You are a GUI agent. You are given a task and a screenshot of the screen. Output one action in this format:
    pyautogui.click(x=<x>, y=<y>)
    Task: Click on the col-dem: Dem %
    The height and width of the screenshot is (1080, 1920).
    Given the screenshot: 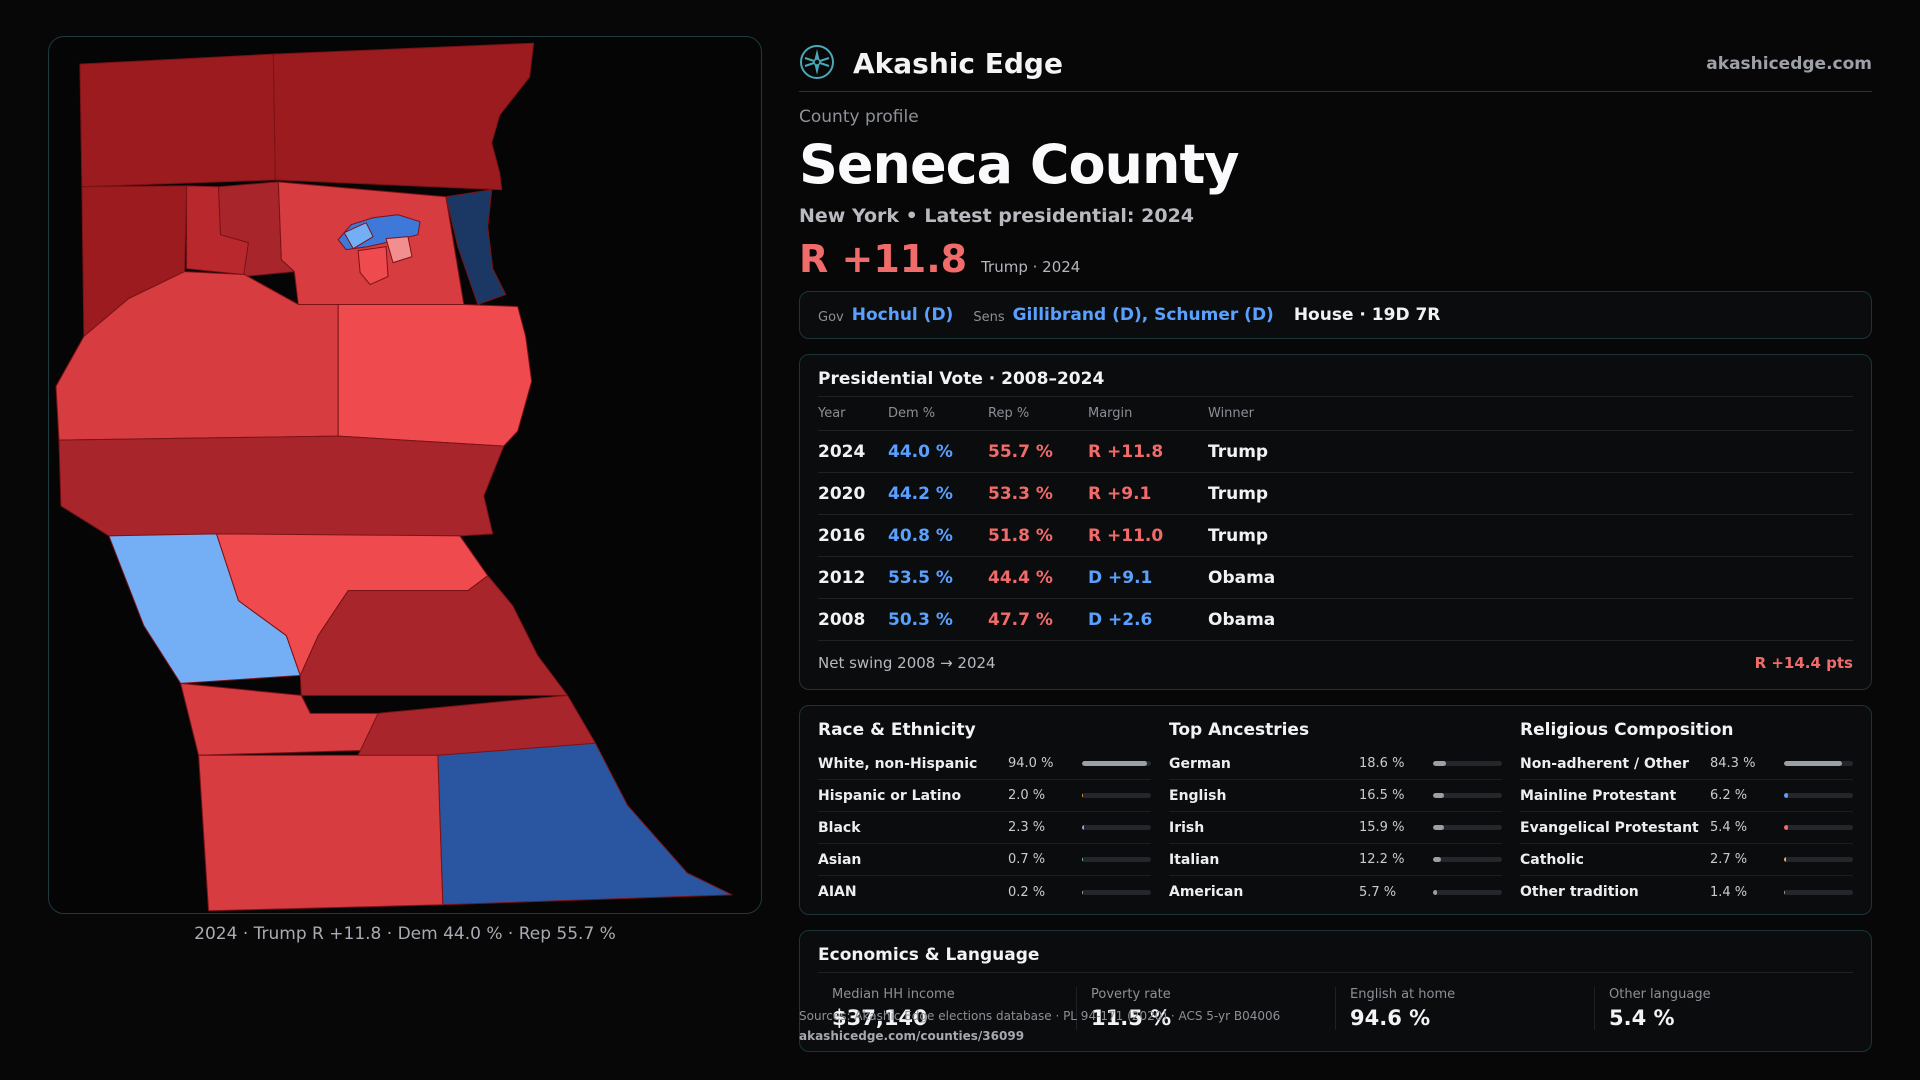 What is the action you would take?
    pyautogui.click(x=912, y=413)
    